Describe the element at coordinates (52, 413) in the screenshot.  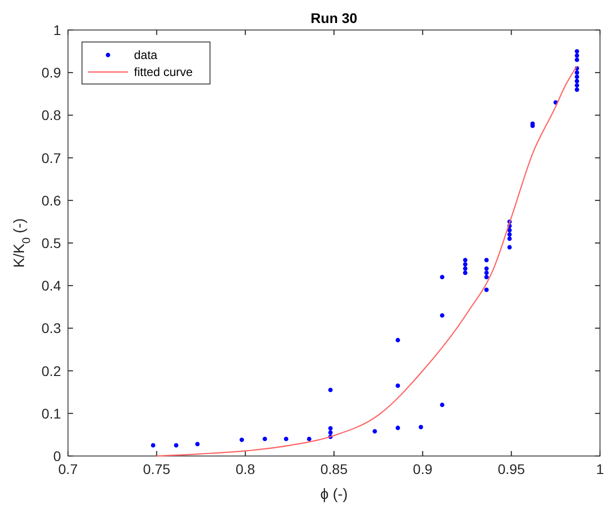
I see `y-tick-label: 0.1` at that location.